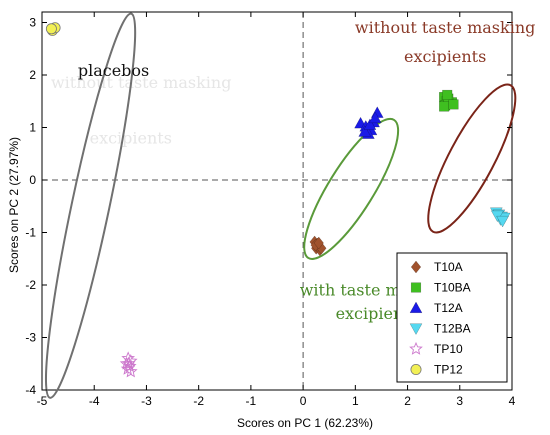 This screenshot has width=550, height=435. What do you see at coordinates (416, 307) in the screenshot?
I see `legend-marker-t12a` at bounding box center [416, 307].